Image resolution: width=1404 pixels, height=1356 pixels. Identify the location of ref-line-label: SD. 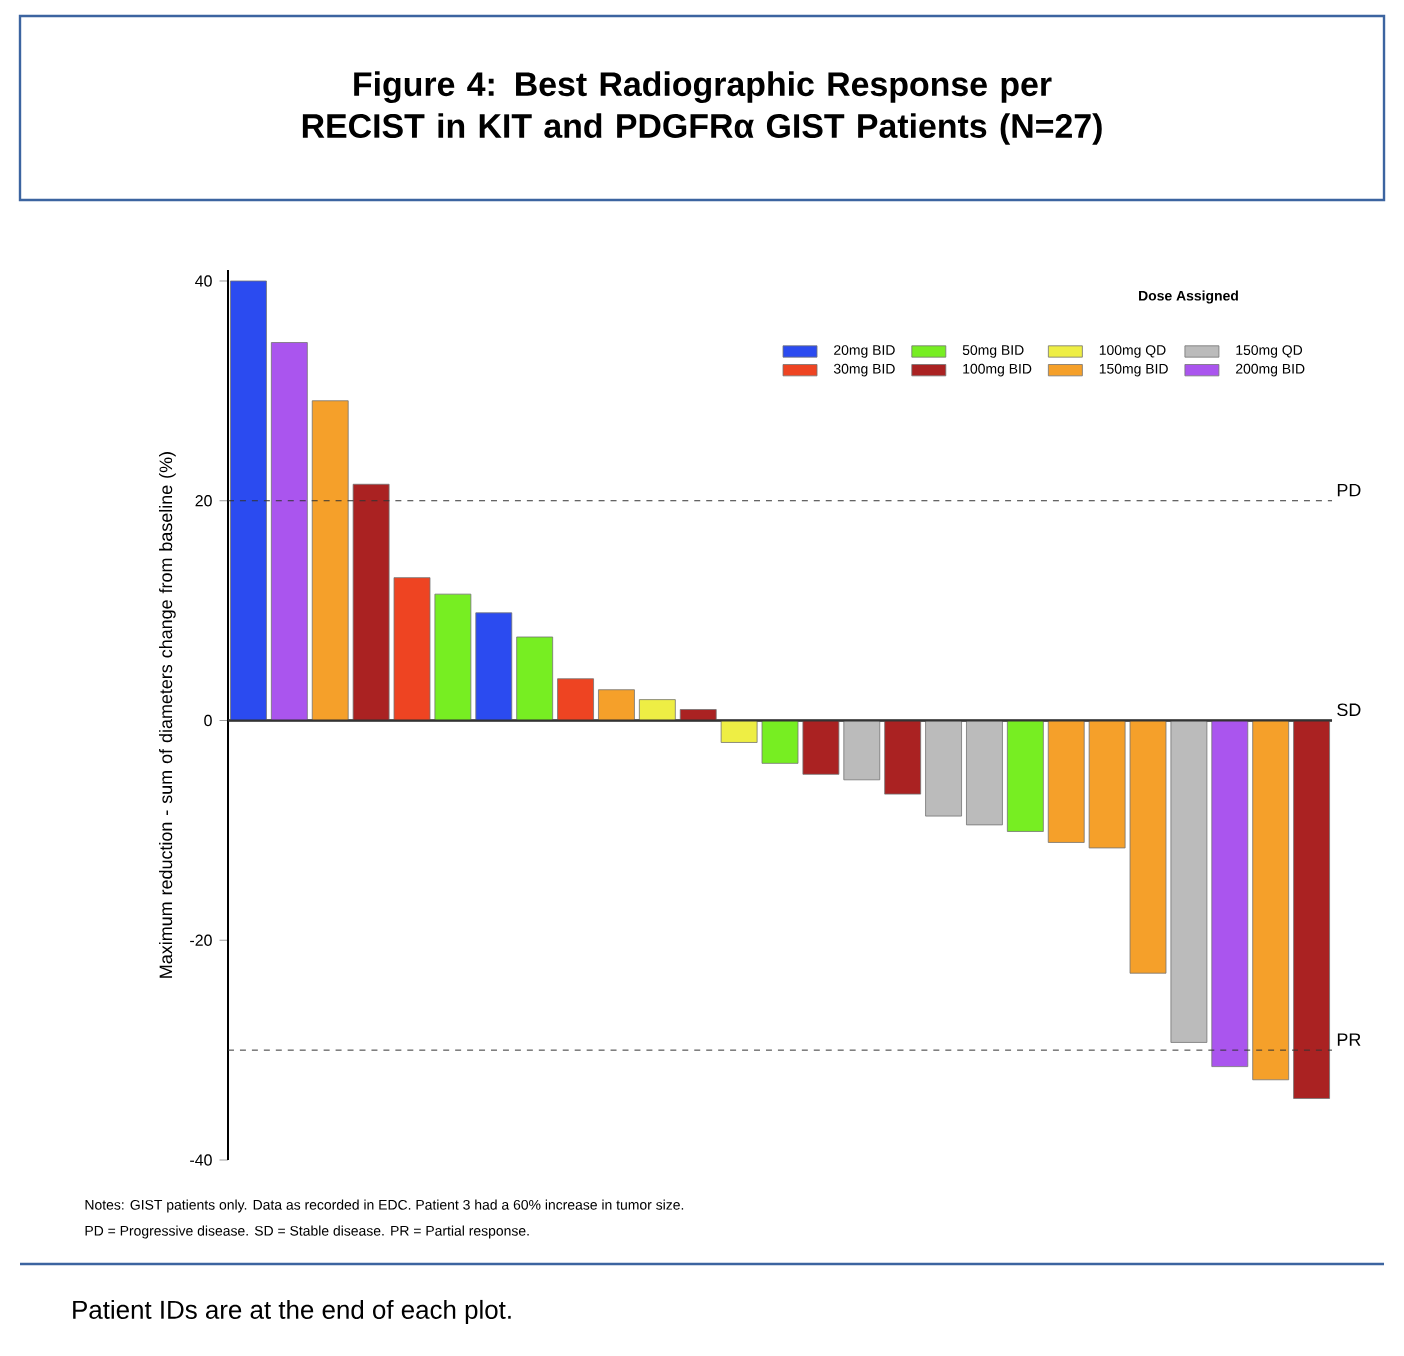
(1349, 710).